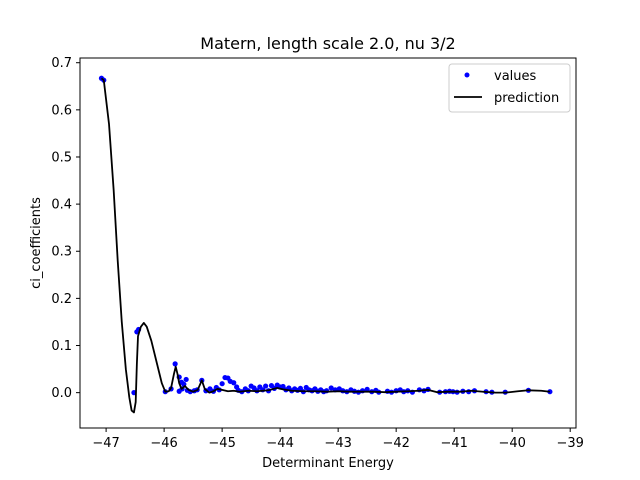 The image size is (640, 480). I want to click on x-tick-label: −46, so click(163, 443).